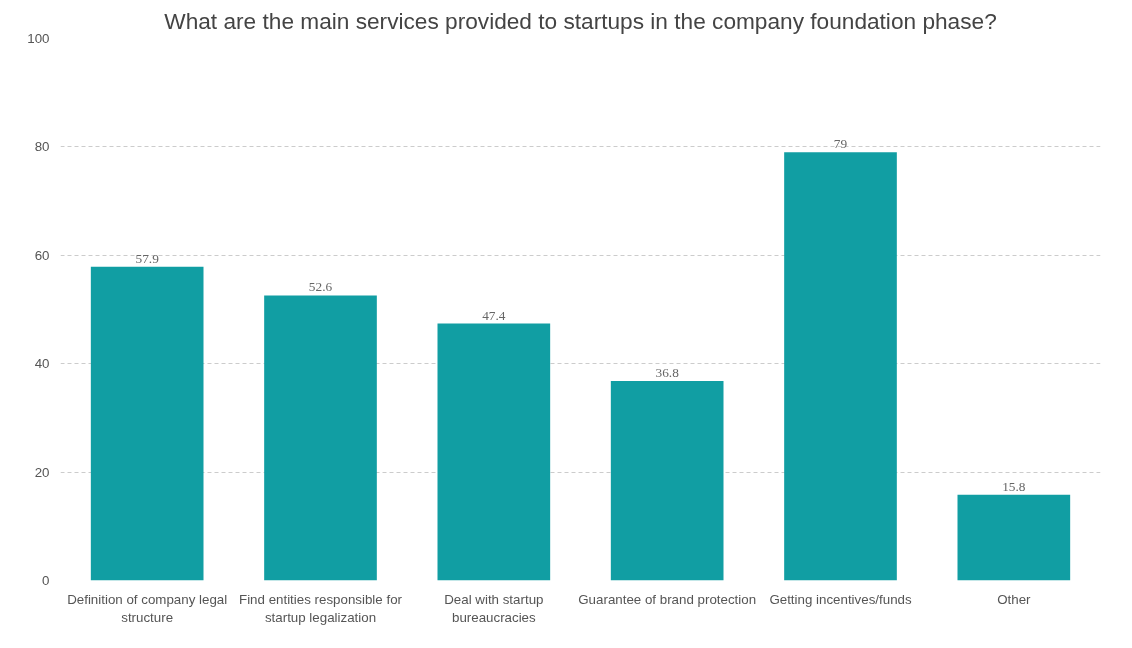 The height and width of the screenshot is (648, 1132). I want to click on x-tick-label: Getting incentives/funds, so click(840, 599).